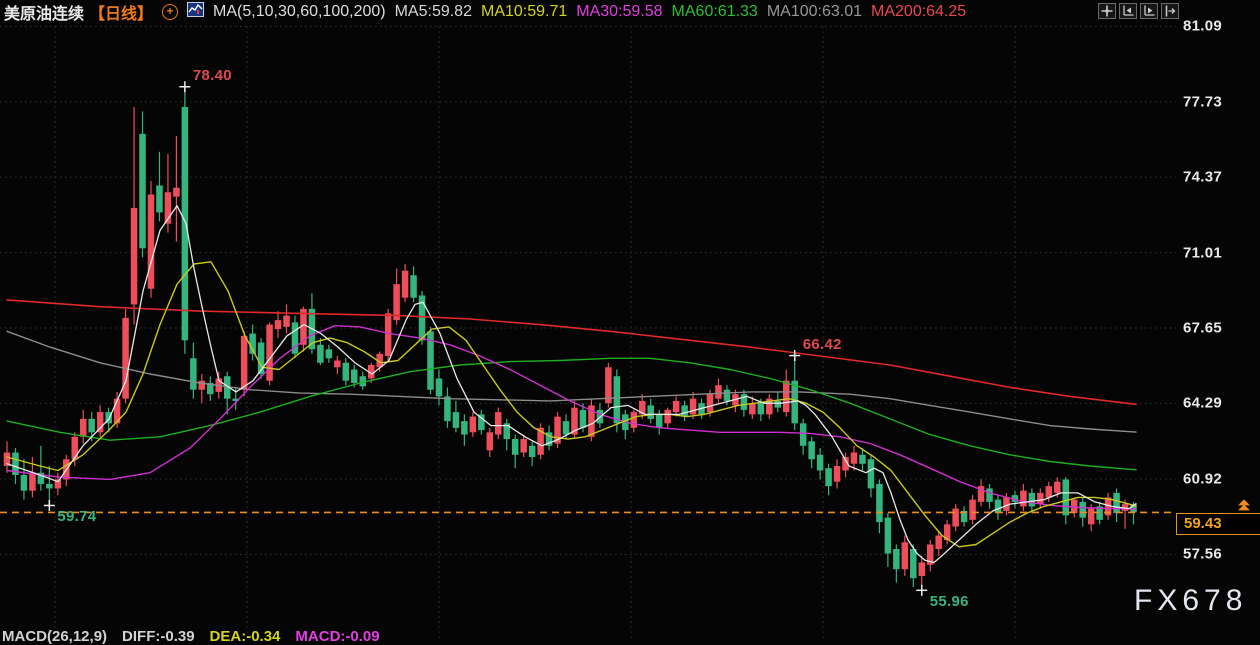 This screenshot has height=645, width=1260. I want to click on macd-macd-value: MACD:-0.09, so click(337, 636).